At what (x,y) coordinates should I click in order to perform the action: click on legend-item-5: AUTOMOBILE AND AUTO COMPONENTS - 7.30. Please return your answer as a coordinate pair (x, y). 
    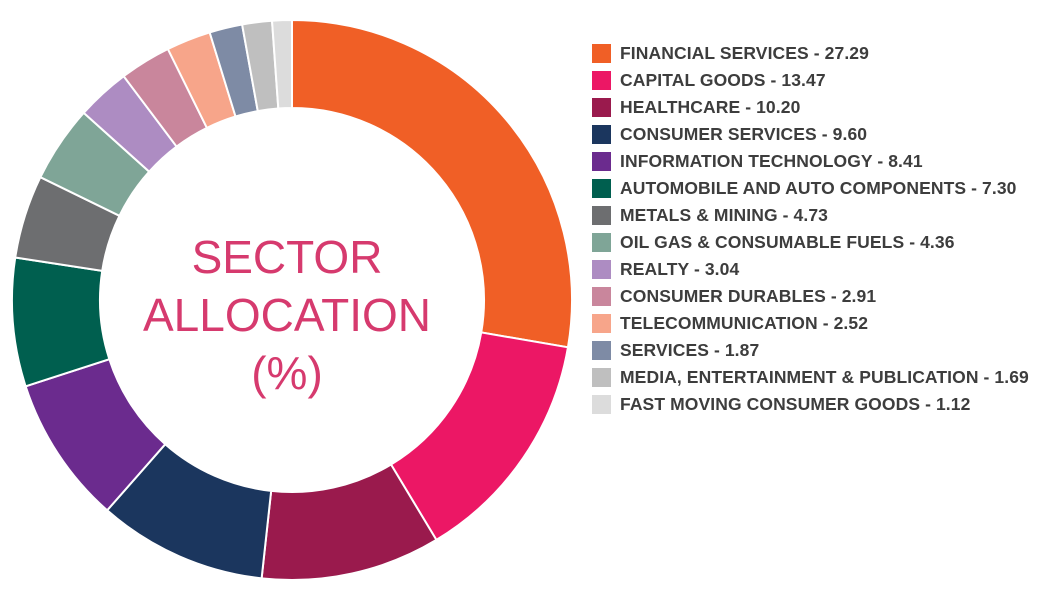
    Looking at the image, I should click on (824, 188).